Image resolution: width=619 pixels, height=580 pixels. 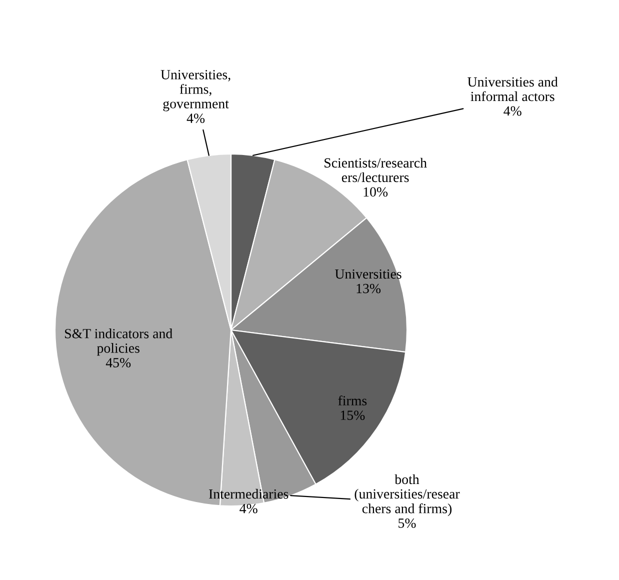 What do you see at coordinates (407, 523) in the screenshot?
I see `data-label: 5%` at bounding box center [407, 523].